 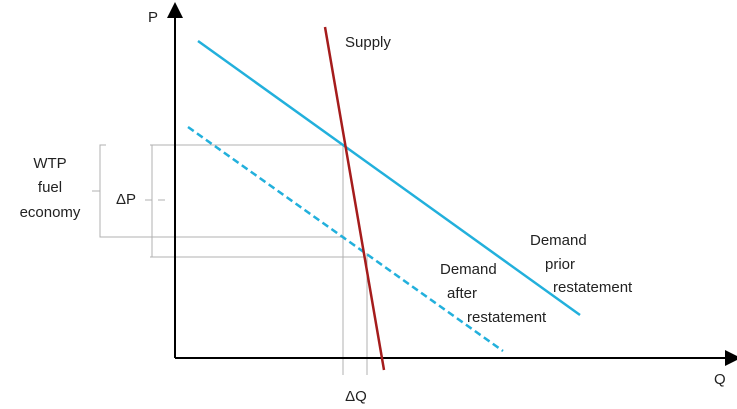 What do you see at coordinates (49, 163) in the screenshot?
I see `wtp-label: WTP` at bounding box center [49, 163].